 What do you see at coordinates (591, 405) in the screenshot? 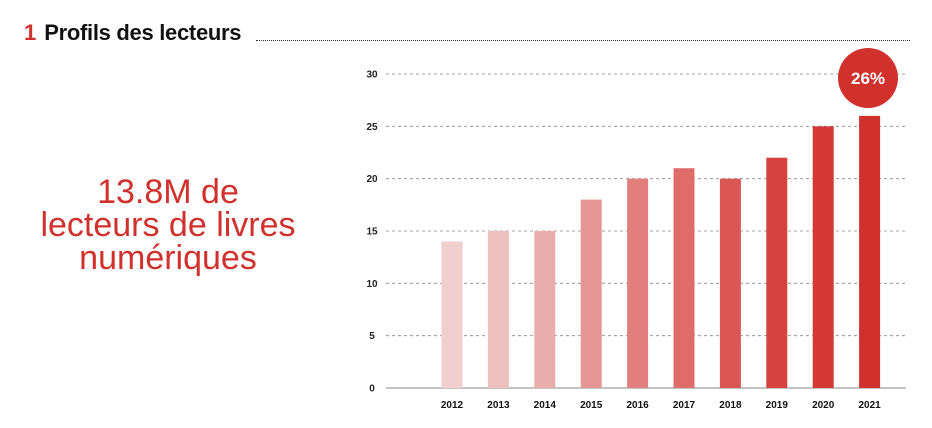
I see `x-tick-label: 2015` at bounding box center [591, 405].